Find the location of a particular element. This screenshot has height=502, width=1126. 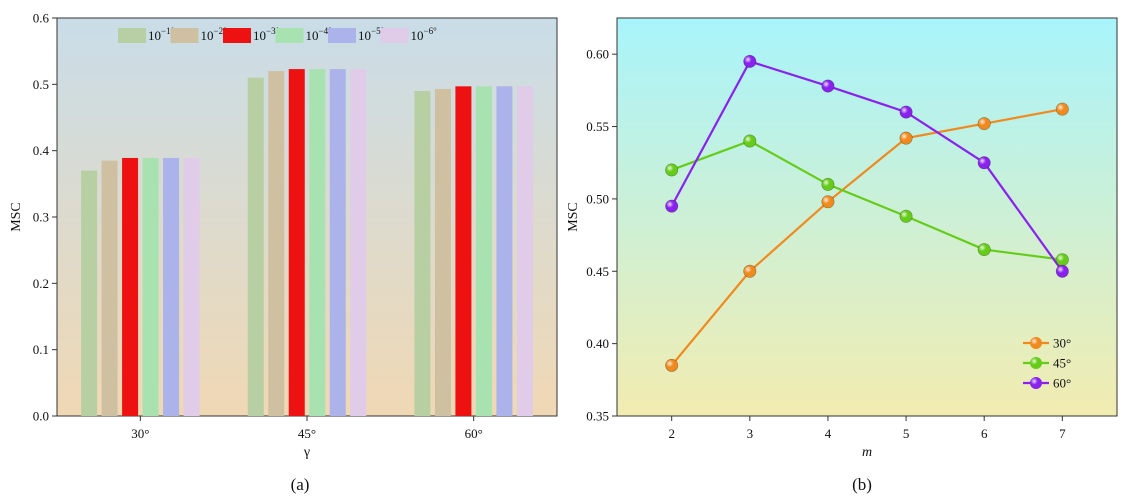

legend-label: 10−6° is located at coordinates (424, 34).